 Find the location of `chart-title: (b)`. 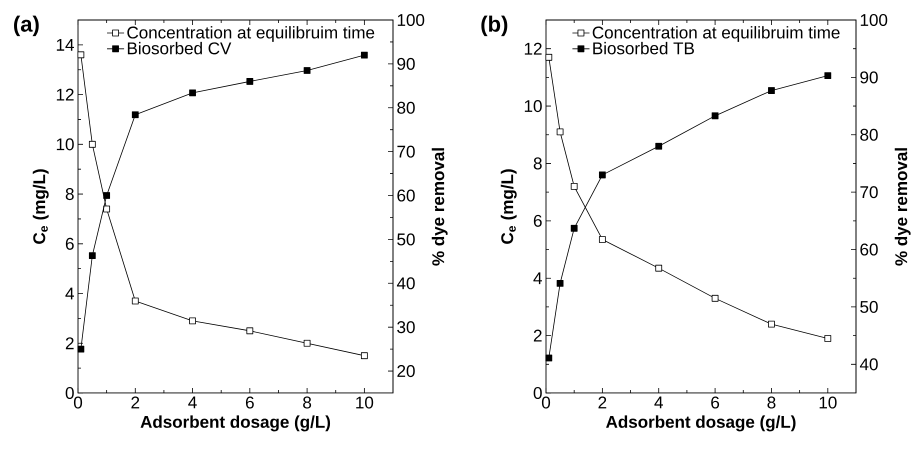

chart-title: (b) is located at coordinates (494, 26).